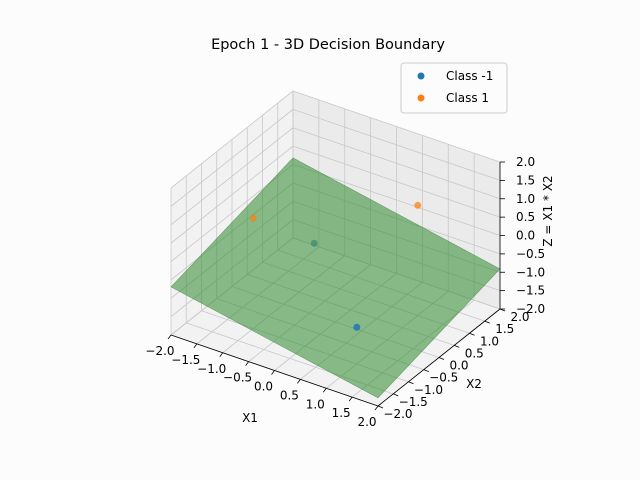 This screenshot has height=480, width=640. I want to click on y-tick-label: 0.0, so click(458, 366).